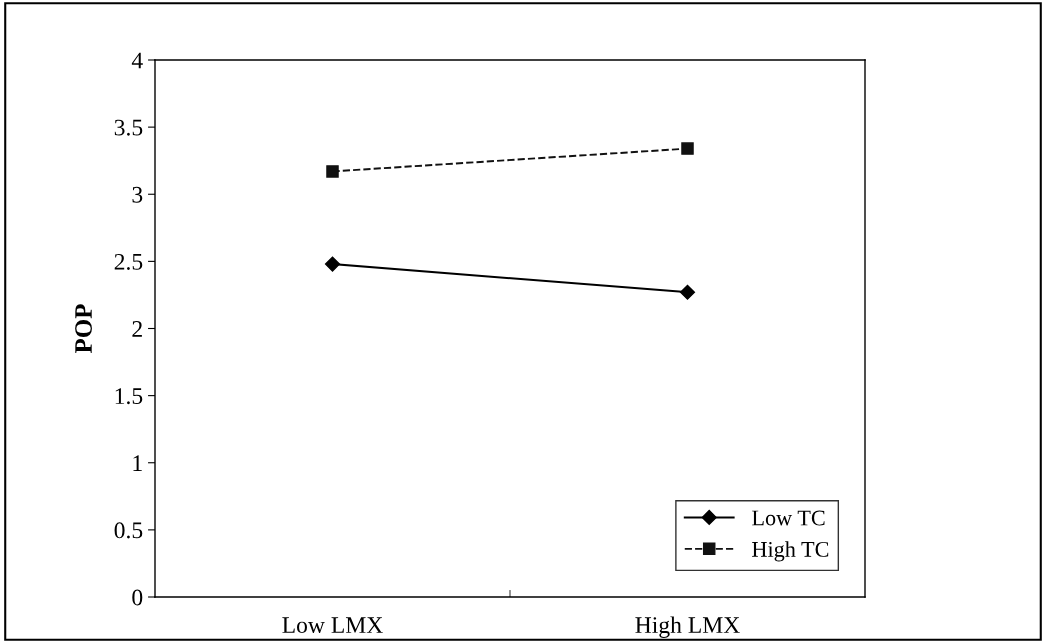  Describe the element at coordinates (790, 551) in the screenshot. I see `legend-label: High TC` at that location.